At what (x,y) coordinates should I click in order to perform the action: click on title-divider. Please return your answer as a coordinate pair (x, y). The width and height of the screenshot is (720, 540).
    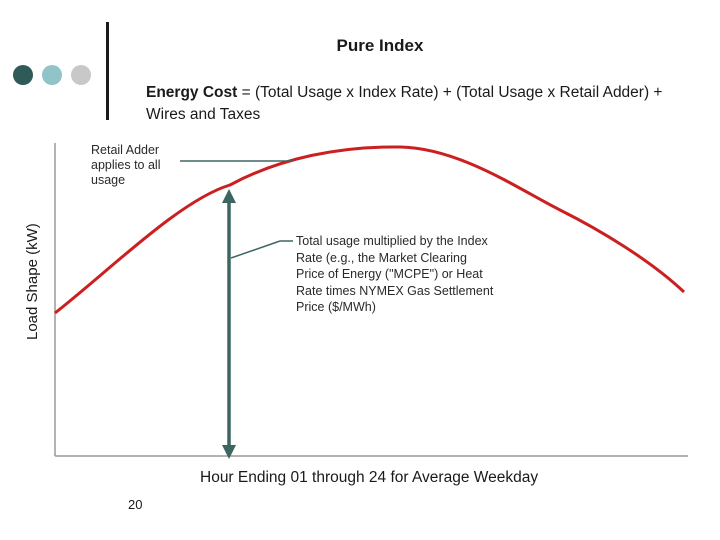
    Looking at the image, I should click on (107, 71).